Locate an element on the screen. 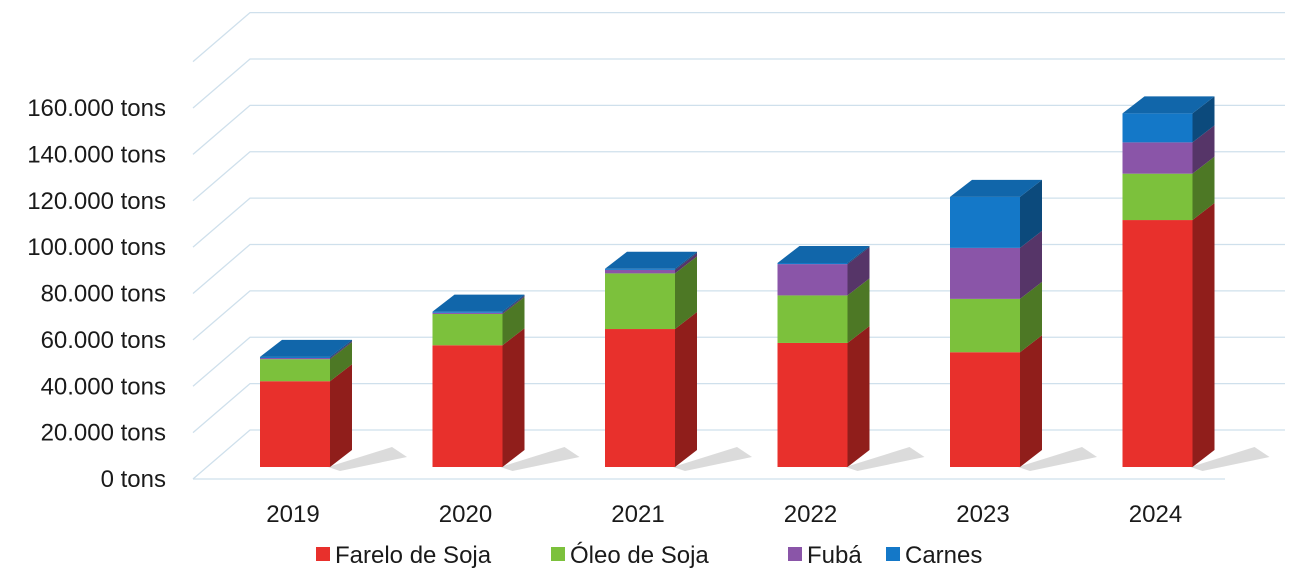  legend-label: Óleo de Soja is located at coordinates (639, 555).